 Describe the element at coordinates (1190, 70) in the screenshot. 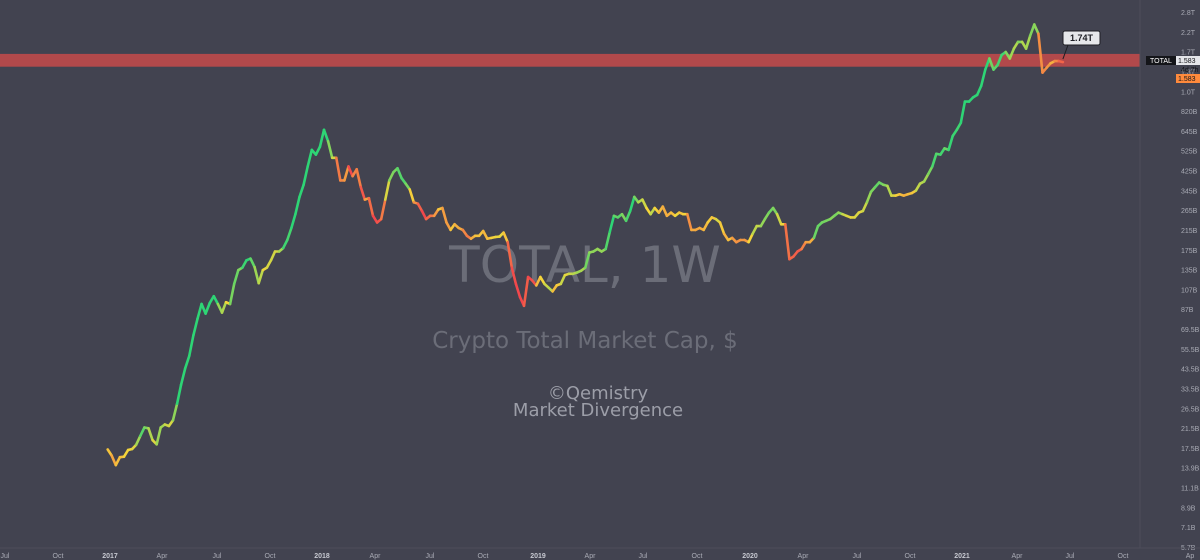

I see `price-badge-countdown: 4d 7h` at that location.